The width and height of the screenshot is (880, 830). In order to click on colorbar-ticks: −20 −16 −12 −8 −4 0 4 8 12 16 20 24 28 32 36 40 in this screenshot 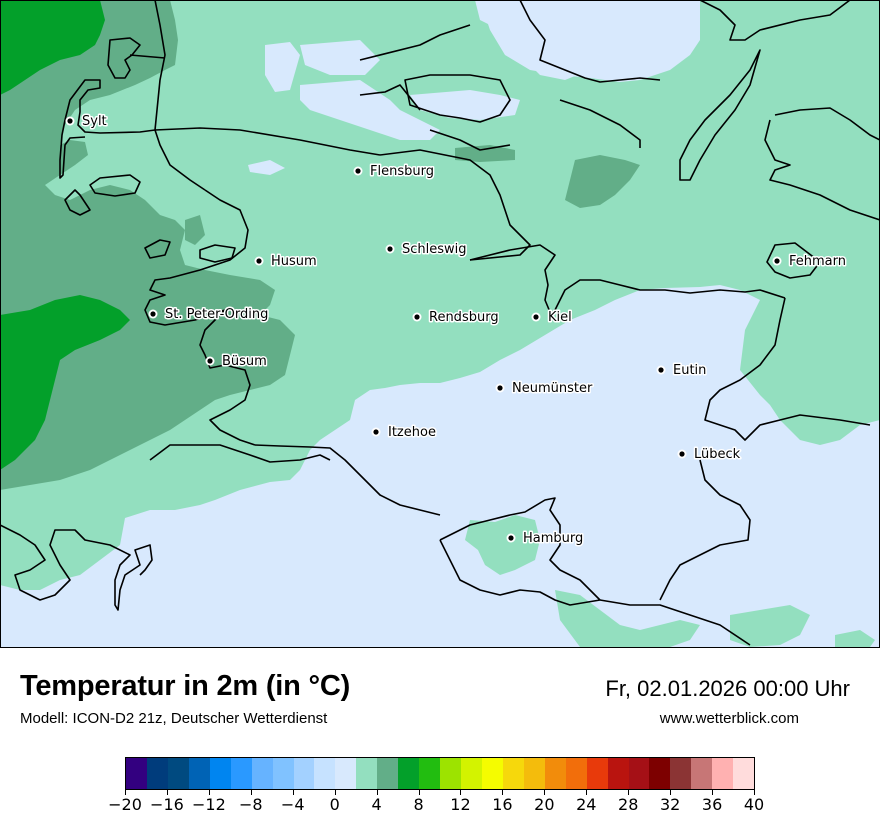, I will do `click(436, 810)`.